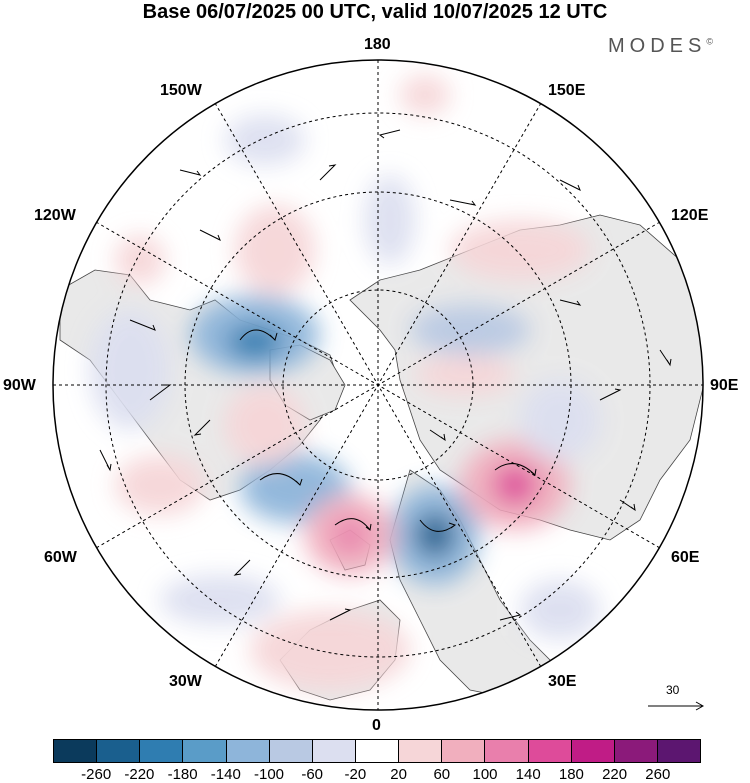  Describe the element at coordinates (377, 44) in the screenshot. I see `lon-label-180: 180` at that location.